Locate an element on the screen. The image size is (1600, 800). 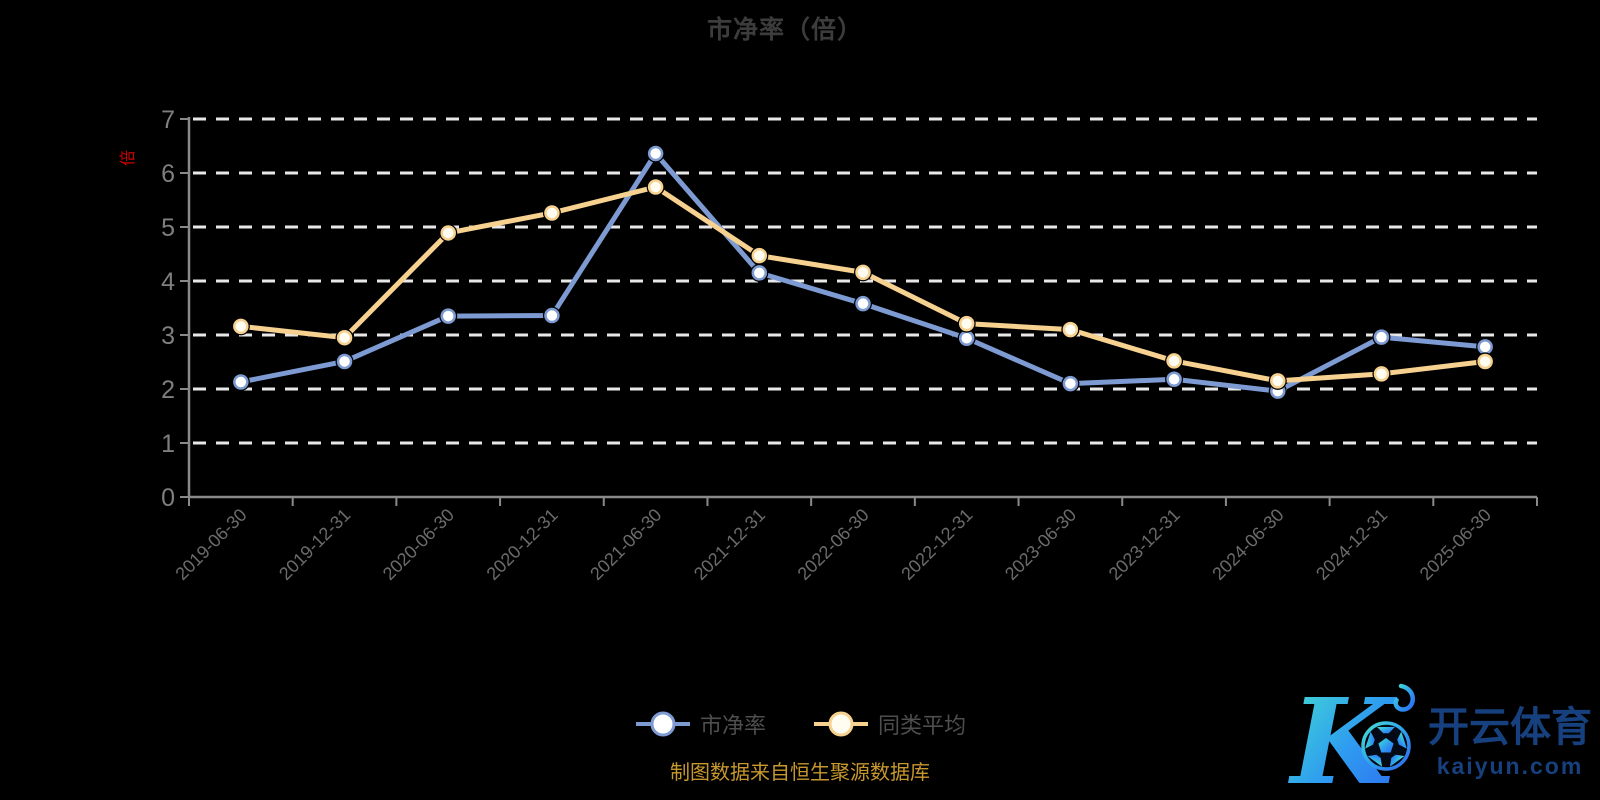
y-axis-tick-label: 5 is located at coordinates (168, 228).